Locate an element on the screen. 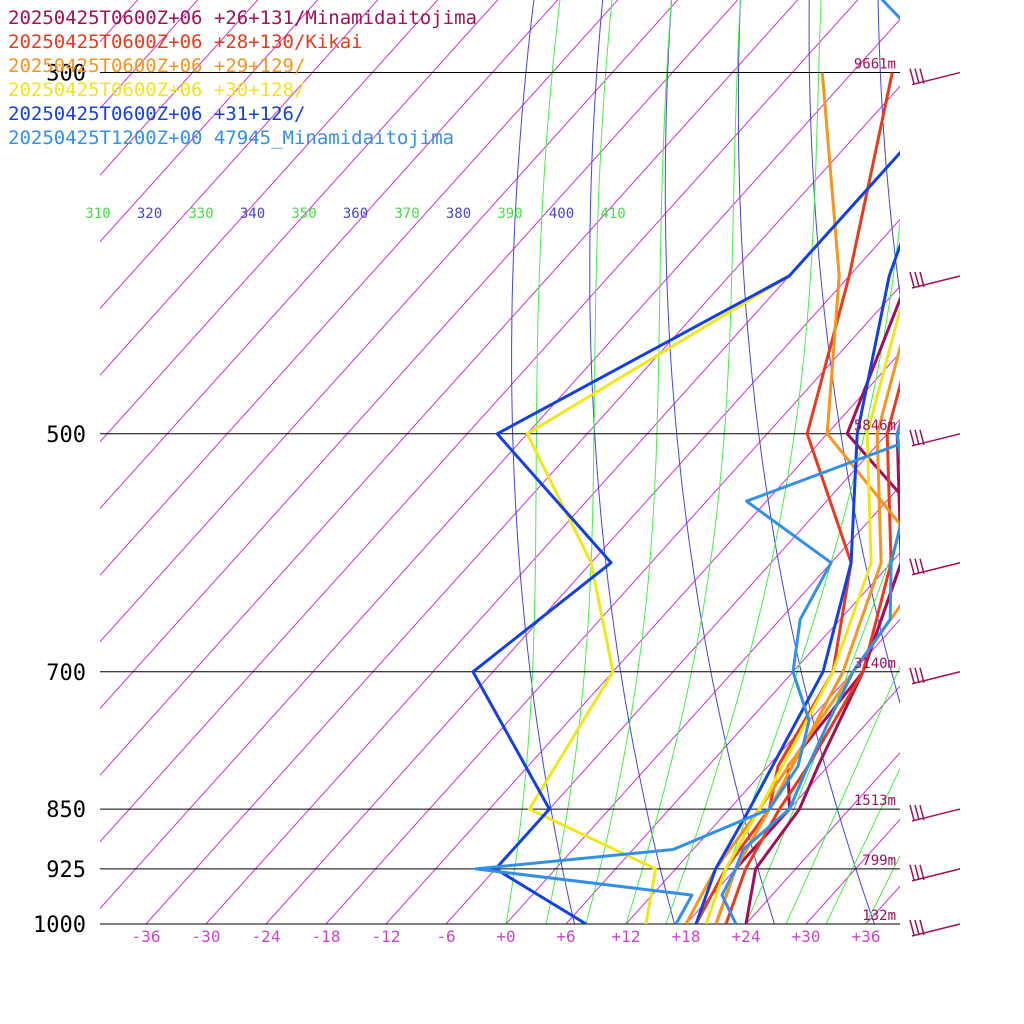  height-label: 9661m is located at coordinates (875, 65).